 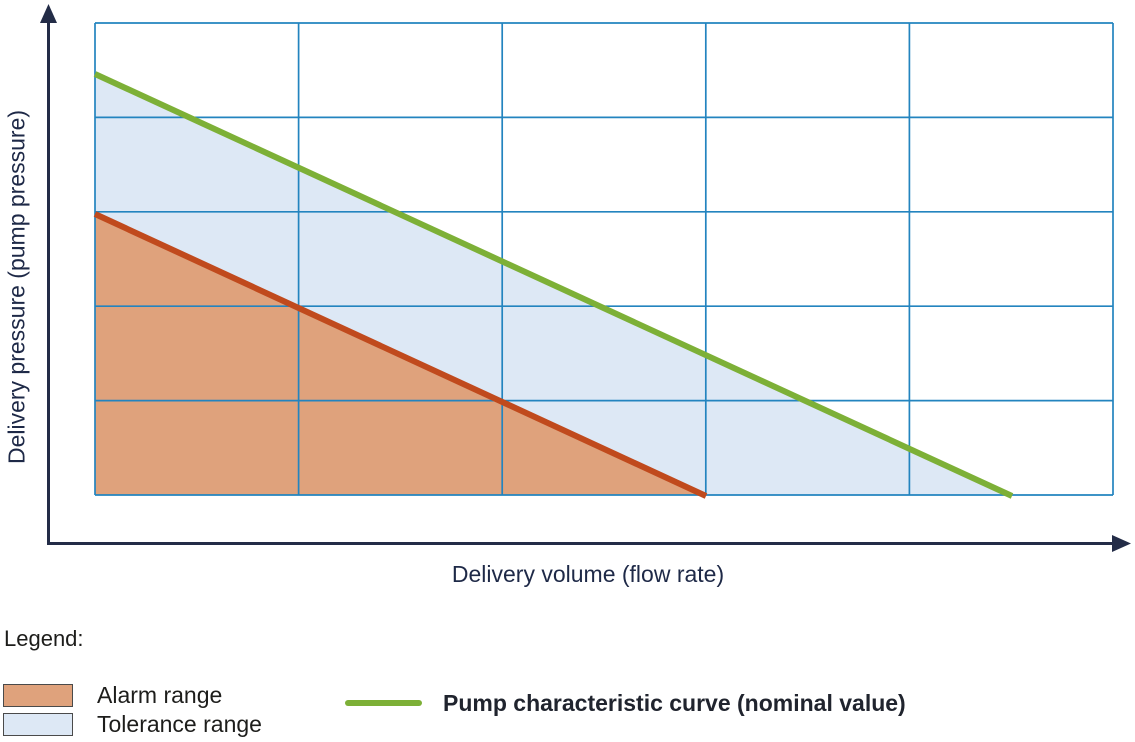 What do you see at coordinates (44, 638) in the screenshot?
I see `legend-title: Legend:` at bounding box center [44, 638].